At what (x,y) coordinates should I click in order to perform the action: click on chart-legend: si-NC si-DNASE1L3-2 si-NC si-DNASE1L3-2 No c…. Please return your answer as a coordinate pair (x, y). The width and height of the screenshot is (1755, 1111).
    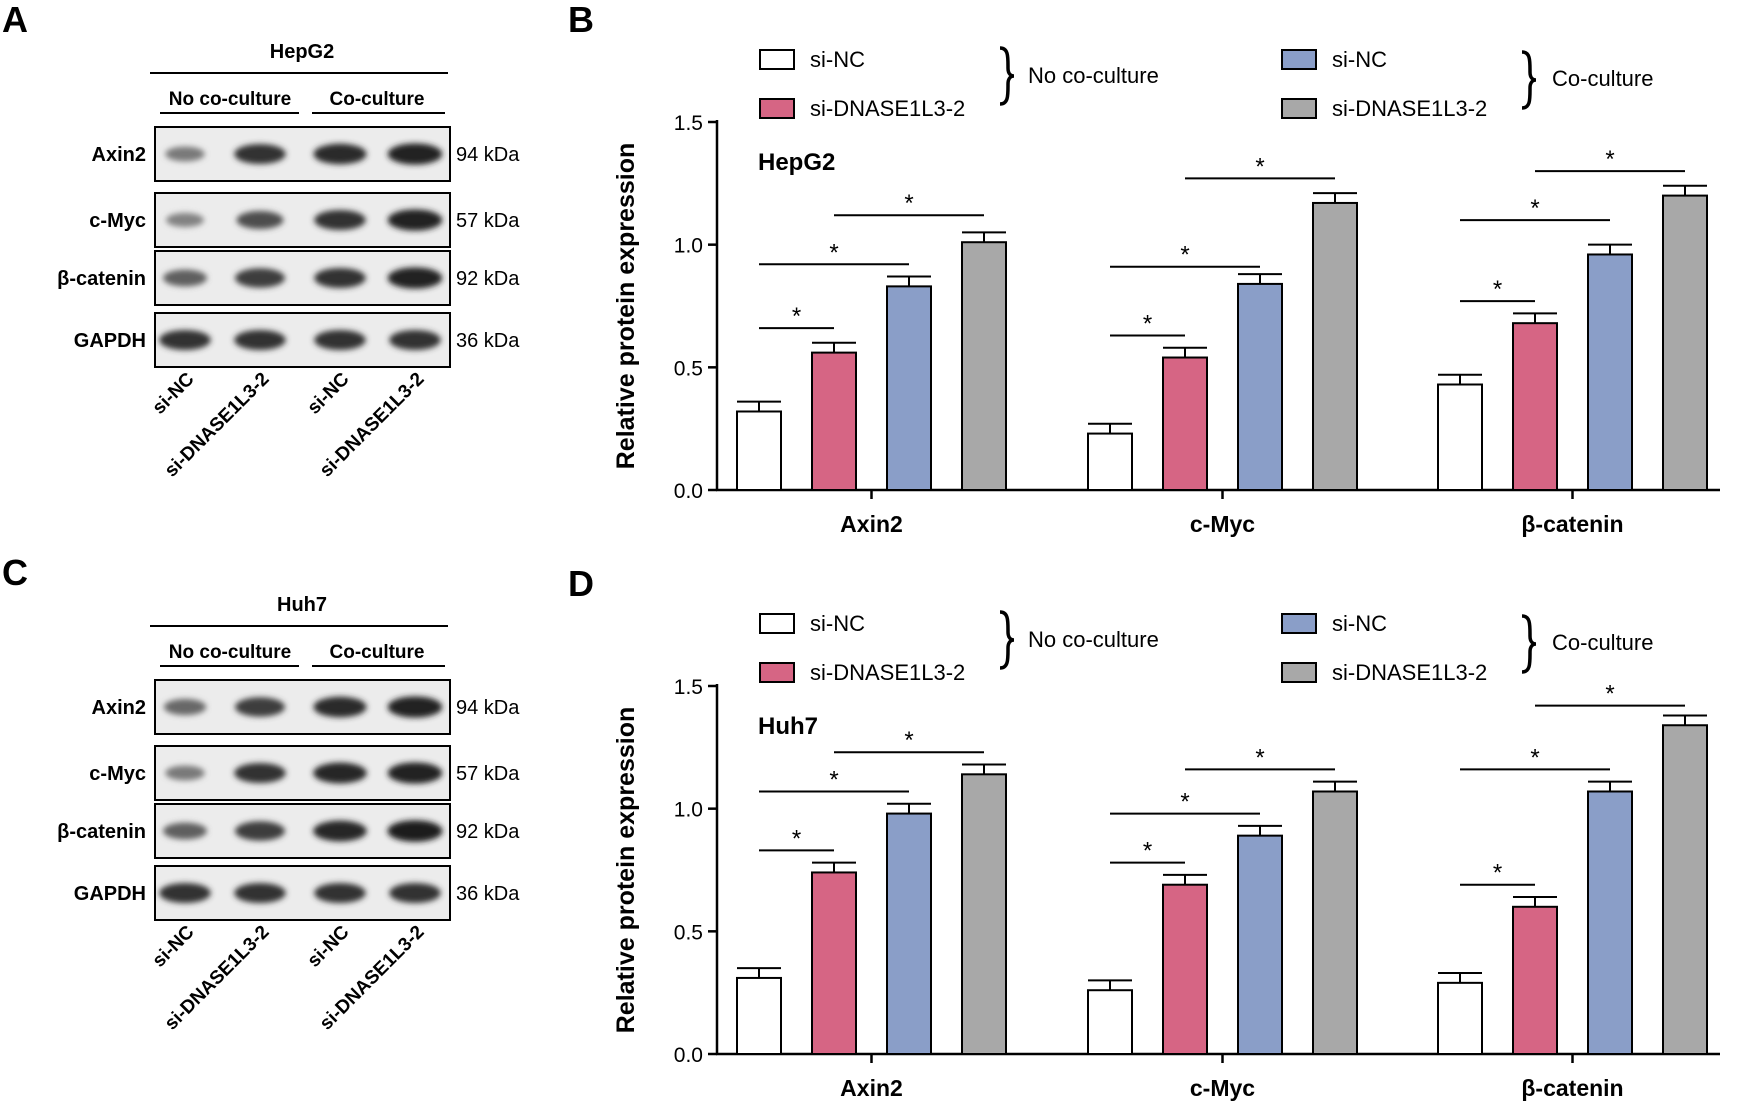
    Looking at the image, I should click on (1206, 647).